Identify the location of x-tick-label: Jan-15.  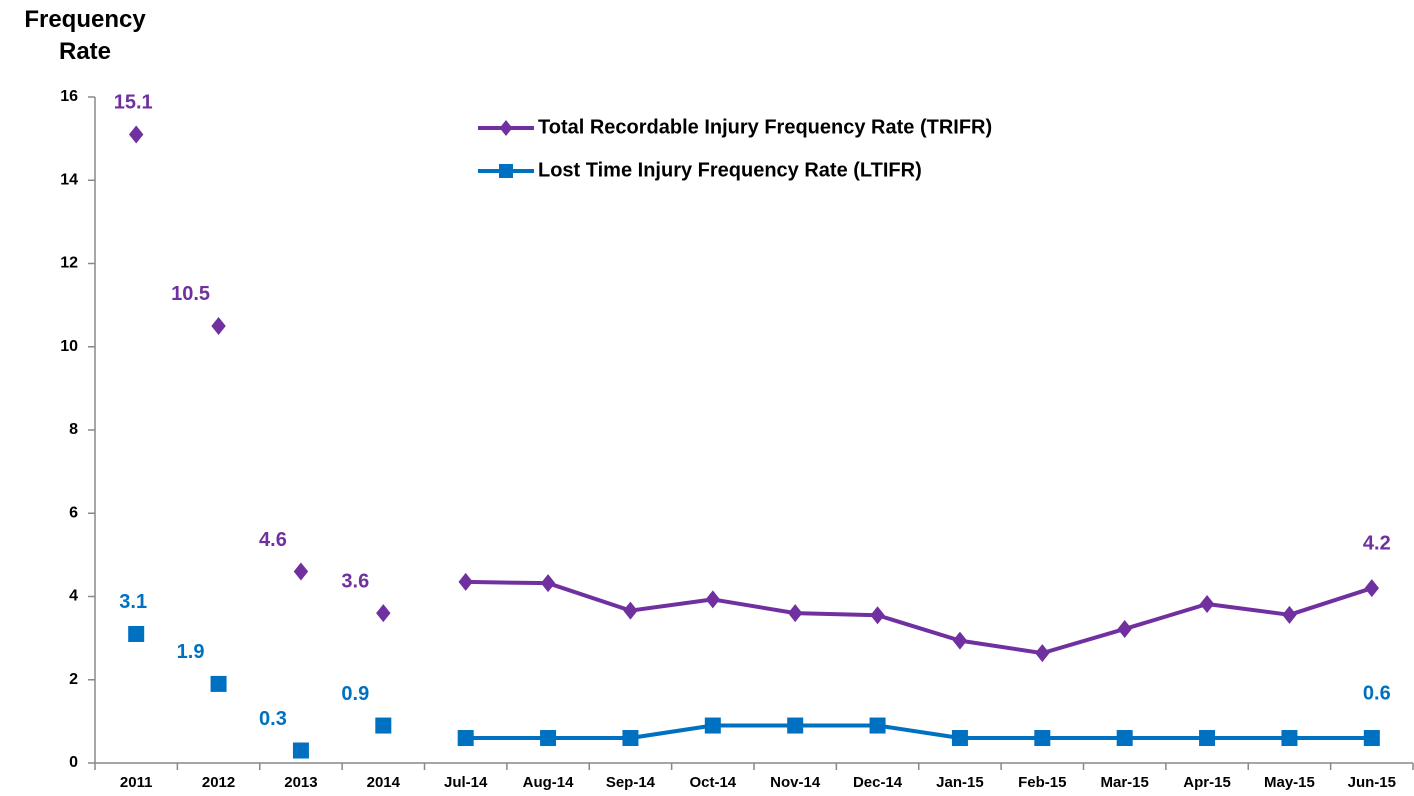
(960, 782).